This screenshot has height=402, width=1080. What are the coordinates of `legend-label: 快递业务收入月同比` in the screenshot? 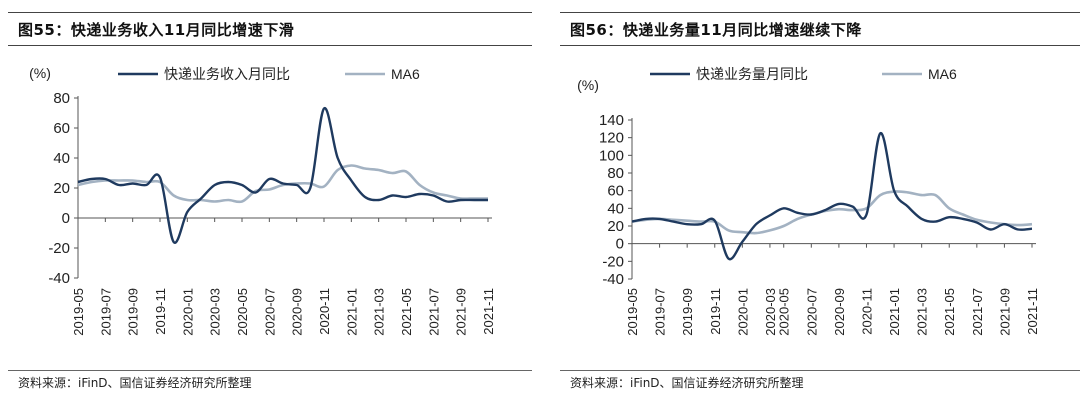 It's located at (227, 74).